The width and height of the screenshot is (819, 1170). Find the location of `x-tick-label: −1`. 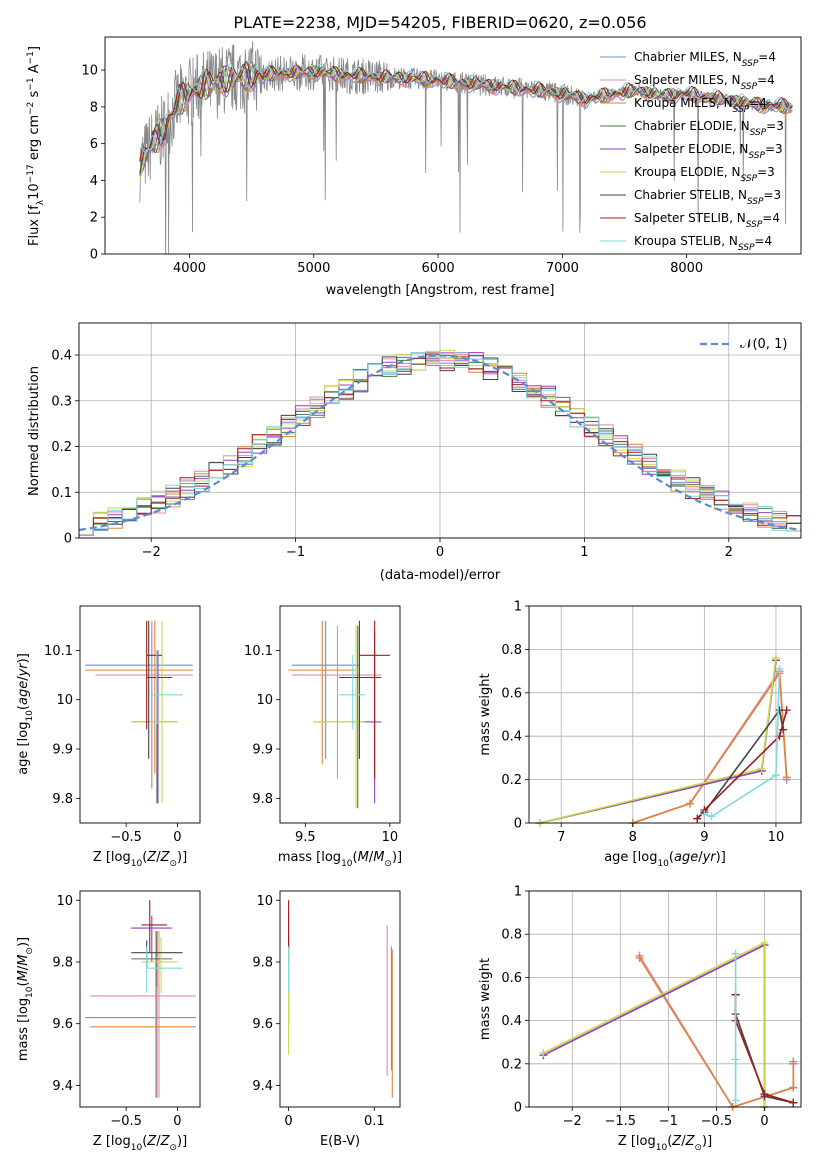

x-tick-label: −1 is located at coordinates (295, 552).